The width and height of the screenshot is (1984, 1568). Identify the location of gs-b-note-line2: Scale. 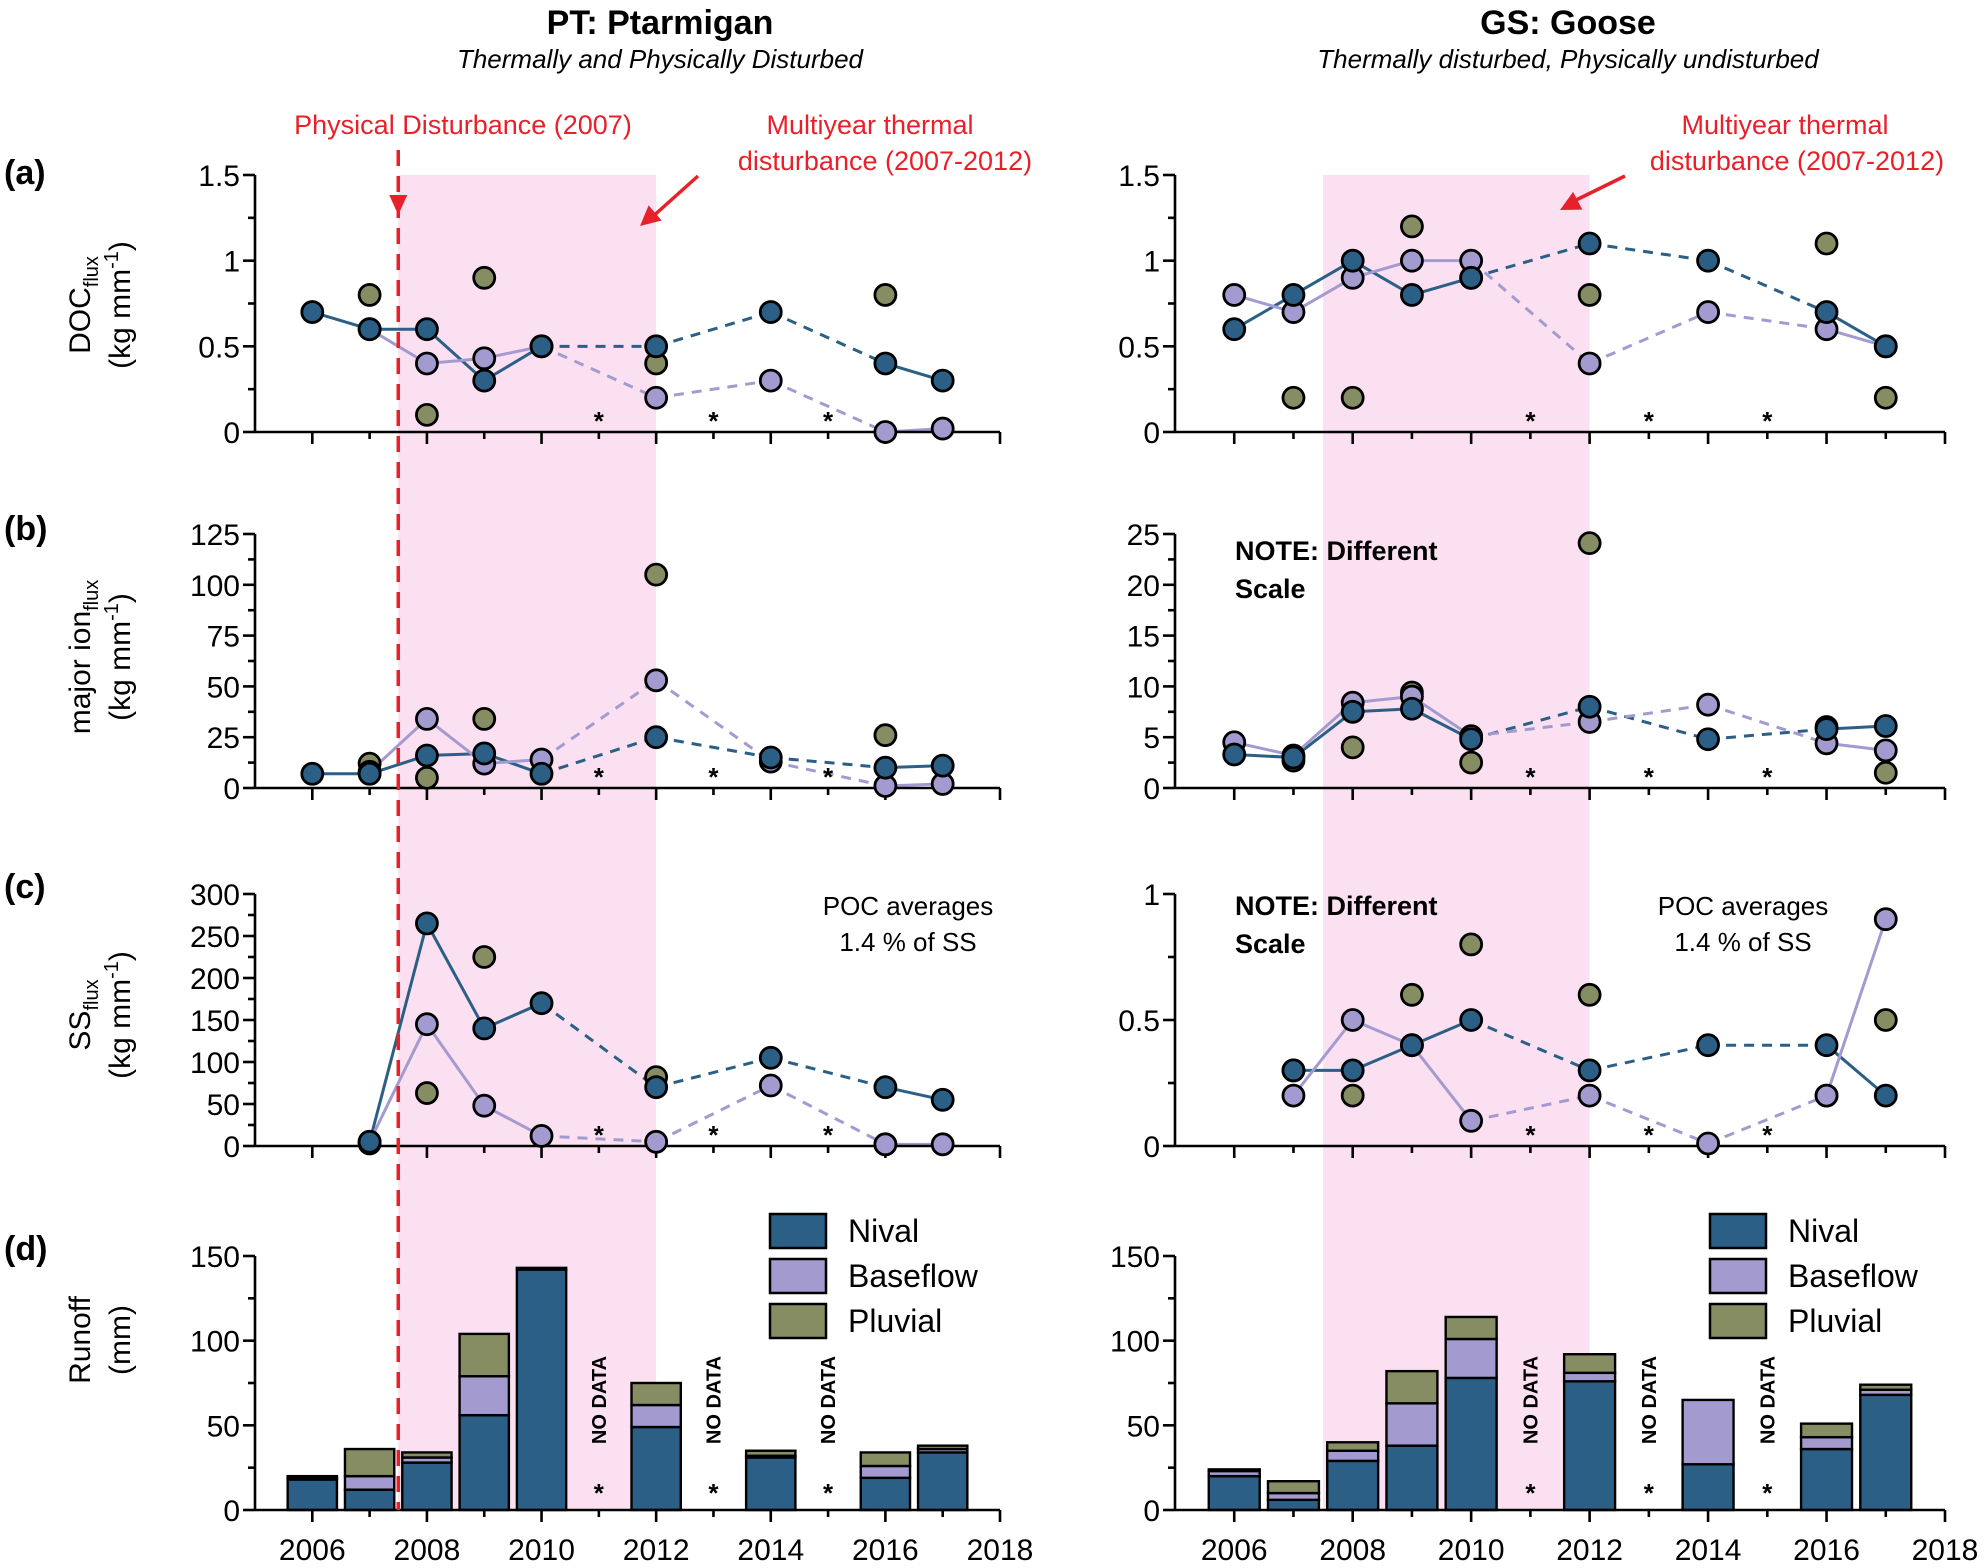
(1270, 589).